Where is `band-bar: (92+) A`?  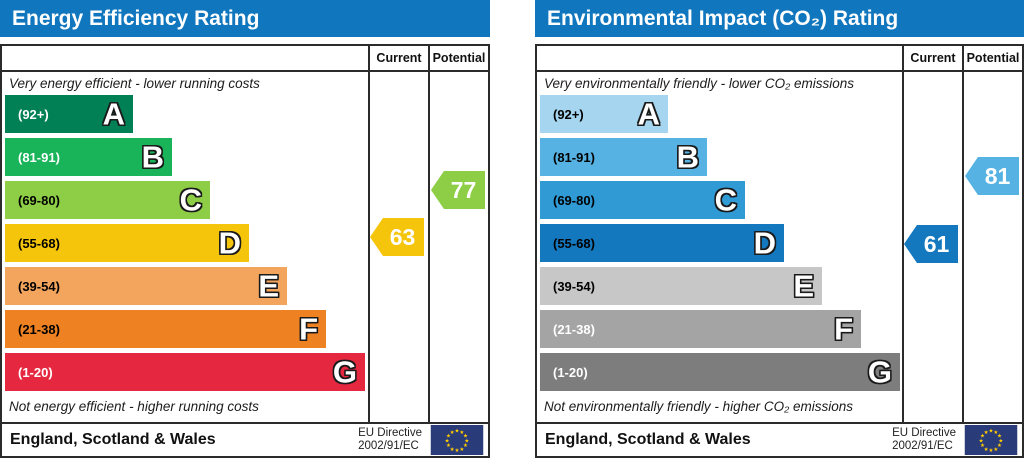 band-bar: (92+) A is located at coordinates (69, 114).